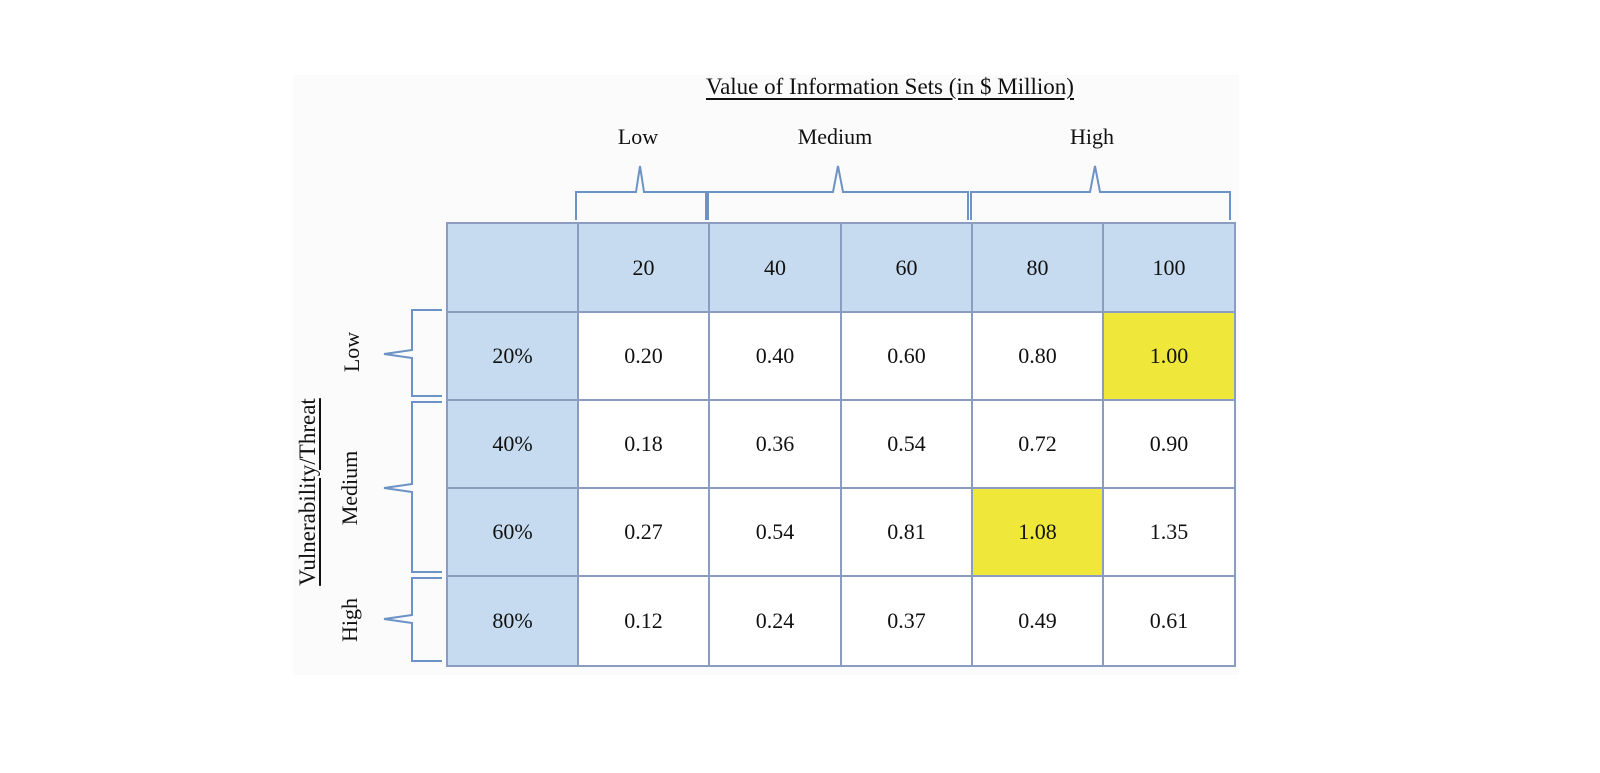 The image size is (1600, 773). I want to click on row-bracket-low, so click(412, 353).